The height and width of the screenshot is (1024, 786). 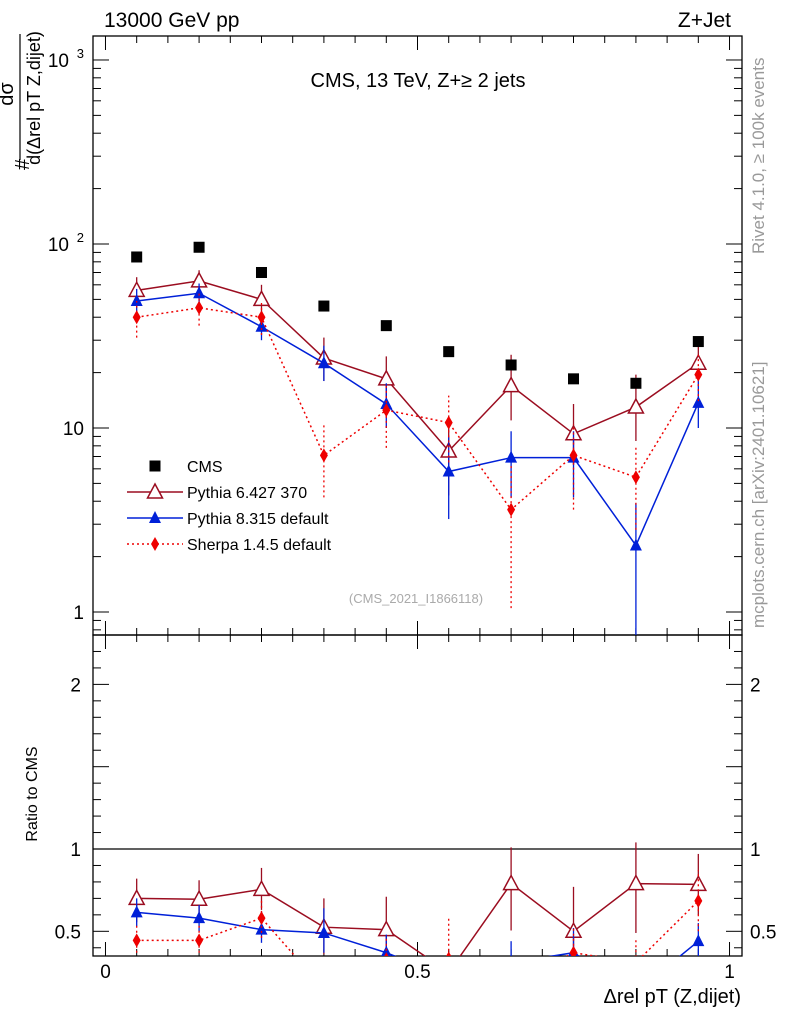 What do you see at coordinates (418, 81) in the screenshot?
I see `main-plot-title: CMS, 13 TeV, Z+≥ 2 jets` at bounding box center [418, 81].